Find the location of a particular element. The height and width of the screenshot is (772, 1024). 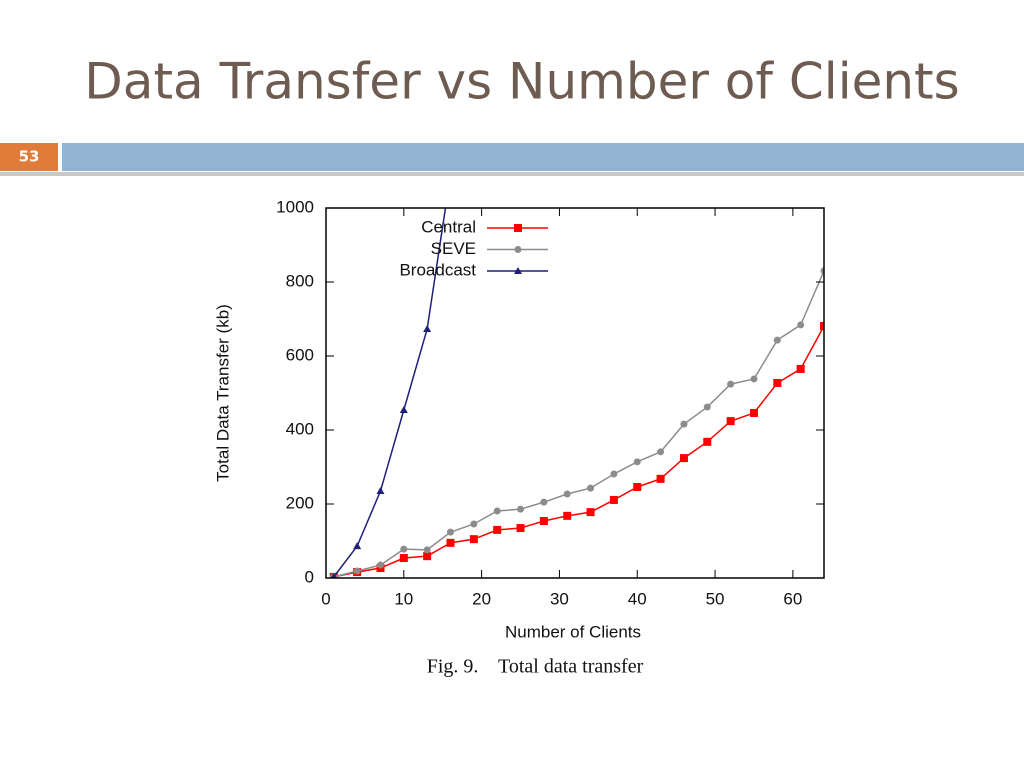

legend-label: SEVE is located at coordinates (453, 248).